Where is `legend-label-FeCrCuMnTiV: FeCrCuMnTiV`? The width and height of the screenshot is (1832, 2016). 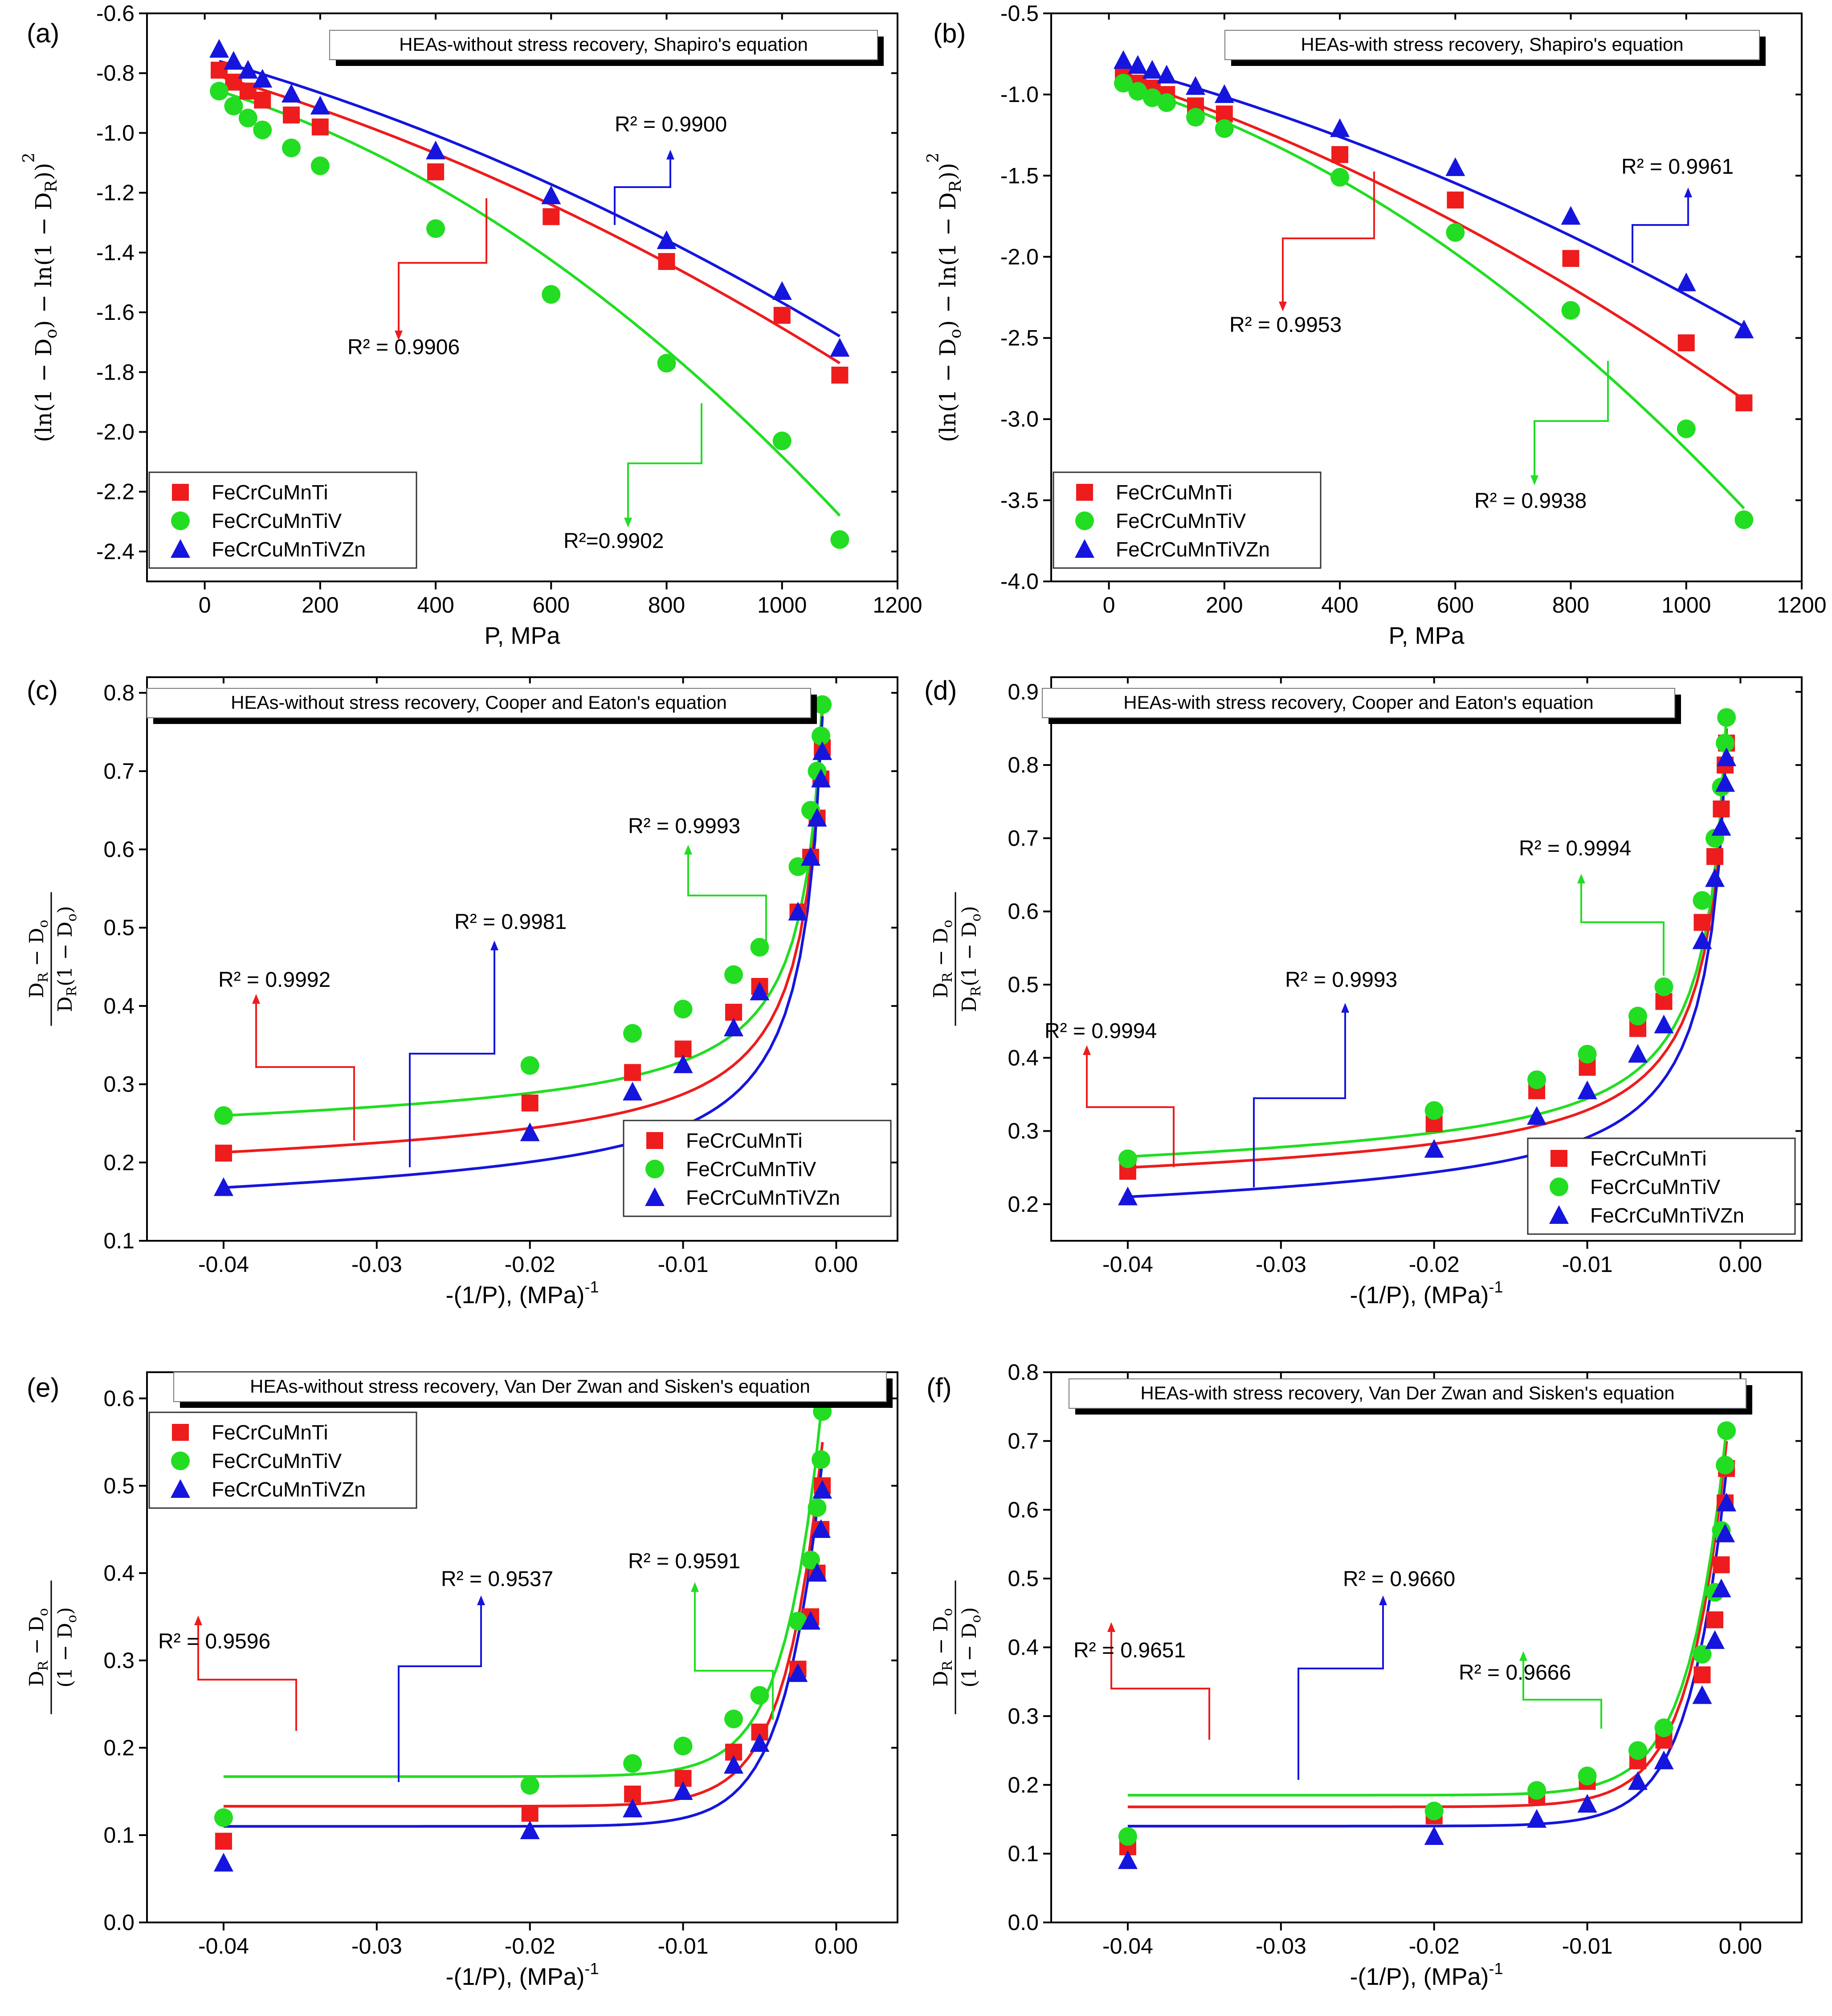
legend-label-FeCrCuMnTiV: FeCrCuMnTiV is located at coordinates (751, 1169).